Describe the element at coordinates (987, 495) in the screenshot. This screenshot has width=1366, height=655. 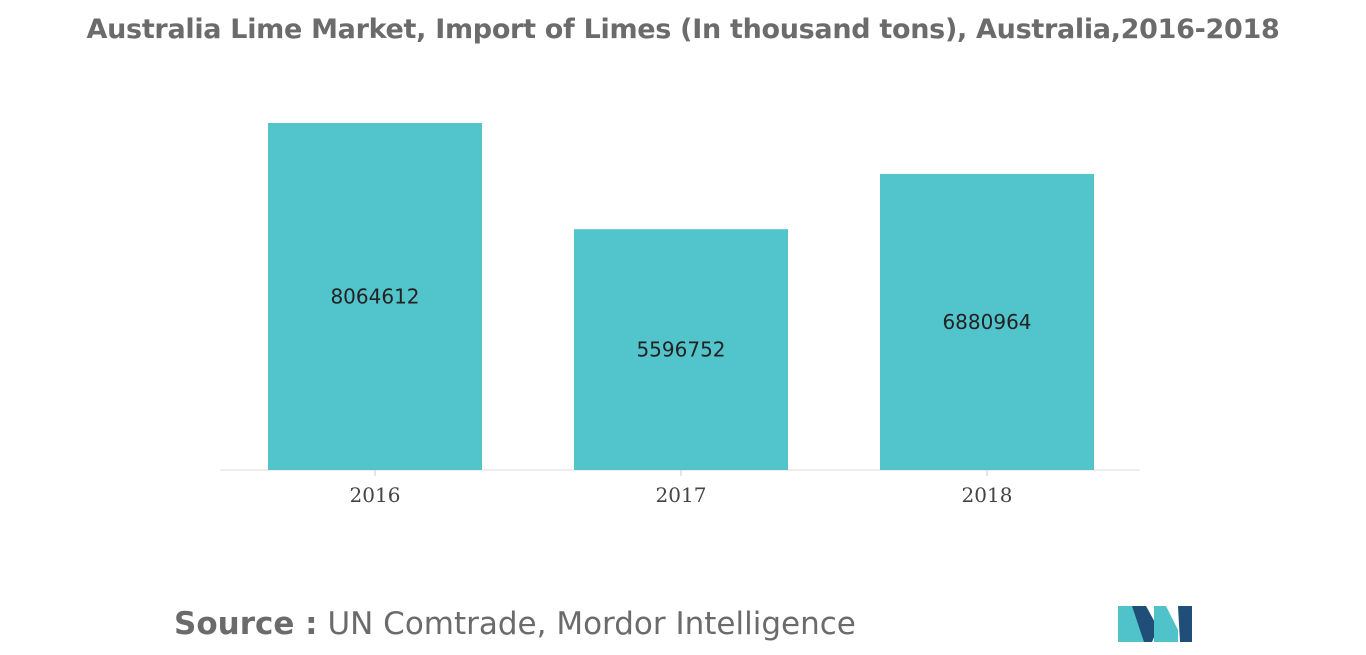
I see `x-tick-label-2018: 2018` at that location.